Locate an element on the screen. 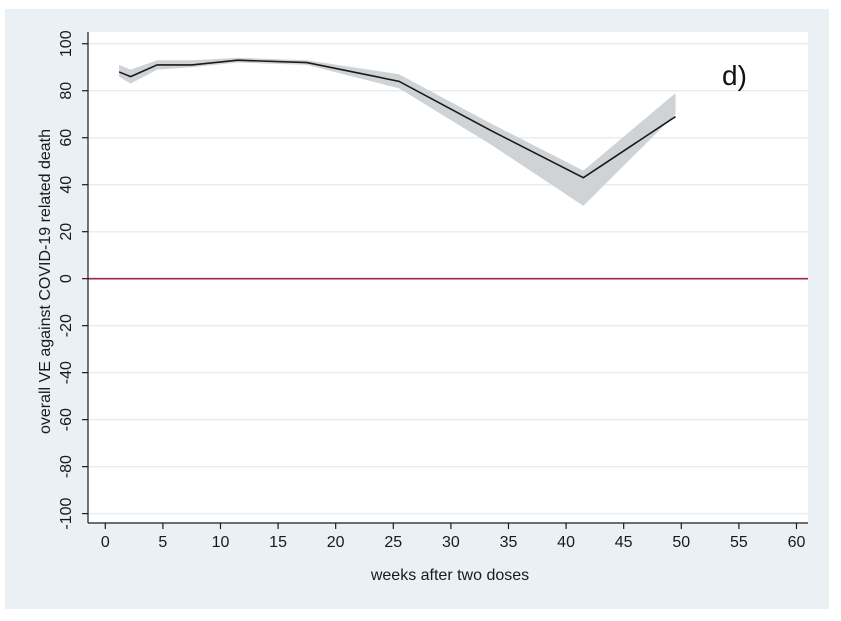  series-line is located at coordinates (397, 119).